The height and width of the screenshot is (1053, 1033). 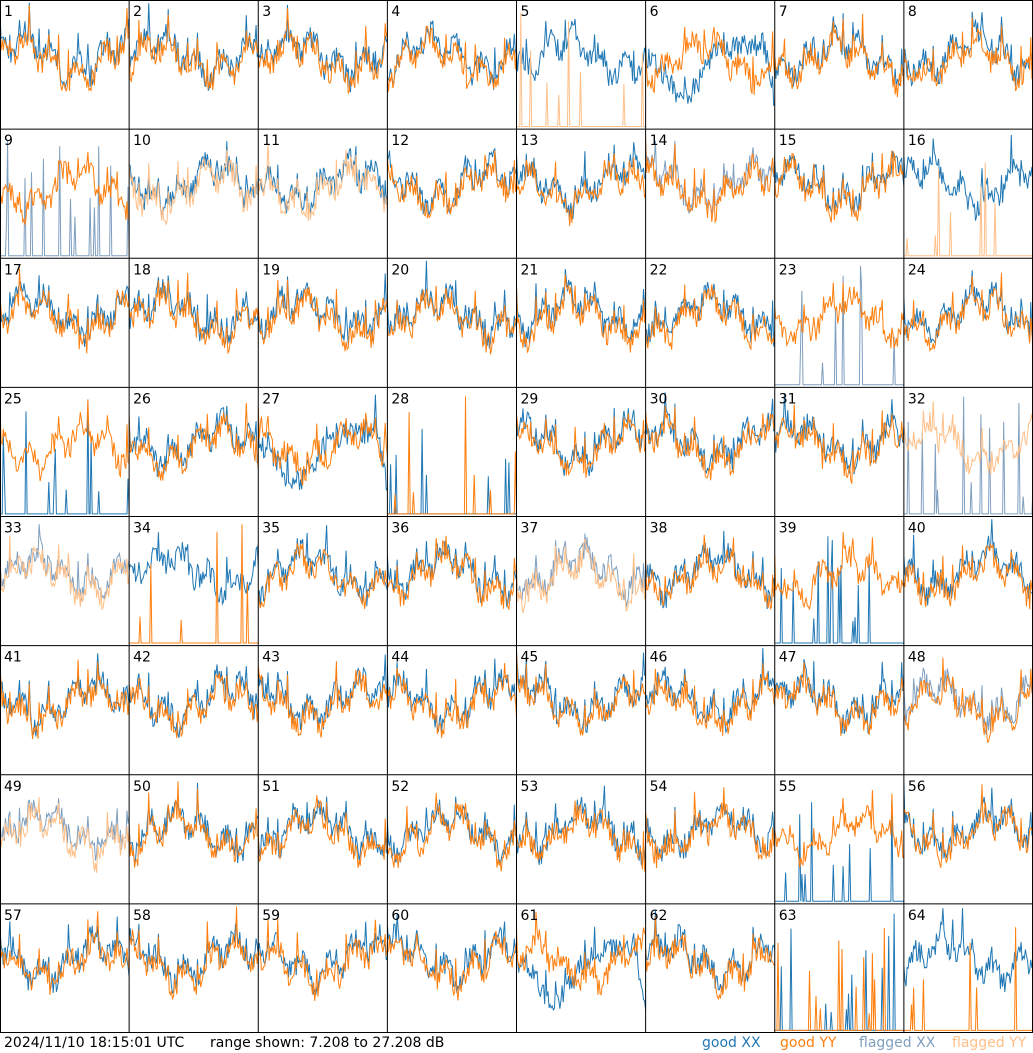 I want to click on panel-51: 51, so click(x=323, y=823).